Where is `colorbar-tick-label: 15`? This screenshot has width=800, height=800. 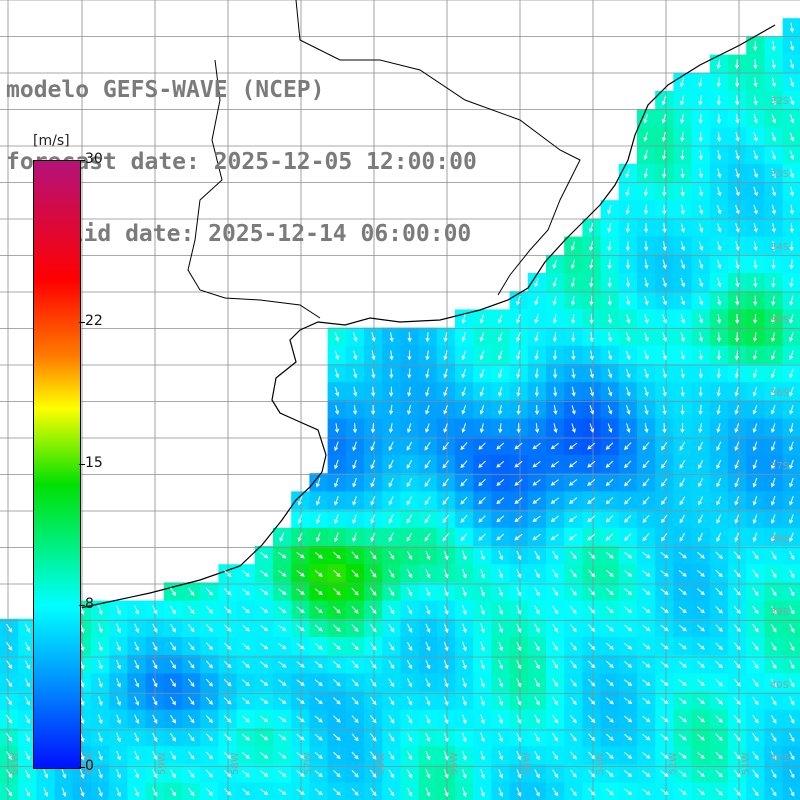
colorbar-tick-label: 15 is located at coordinates (94, 462).